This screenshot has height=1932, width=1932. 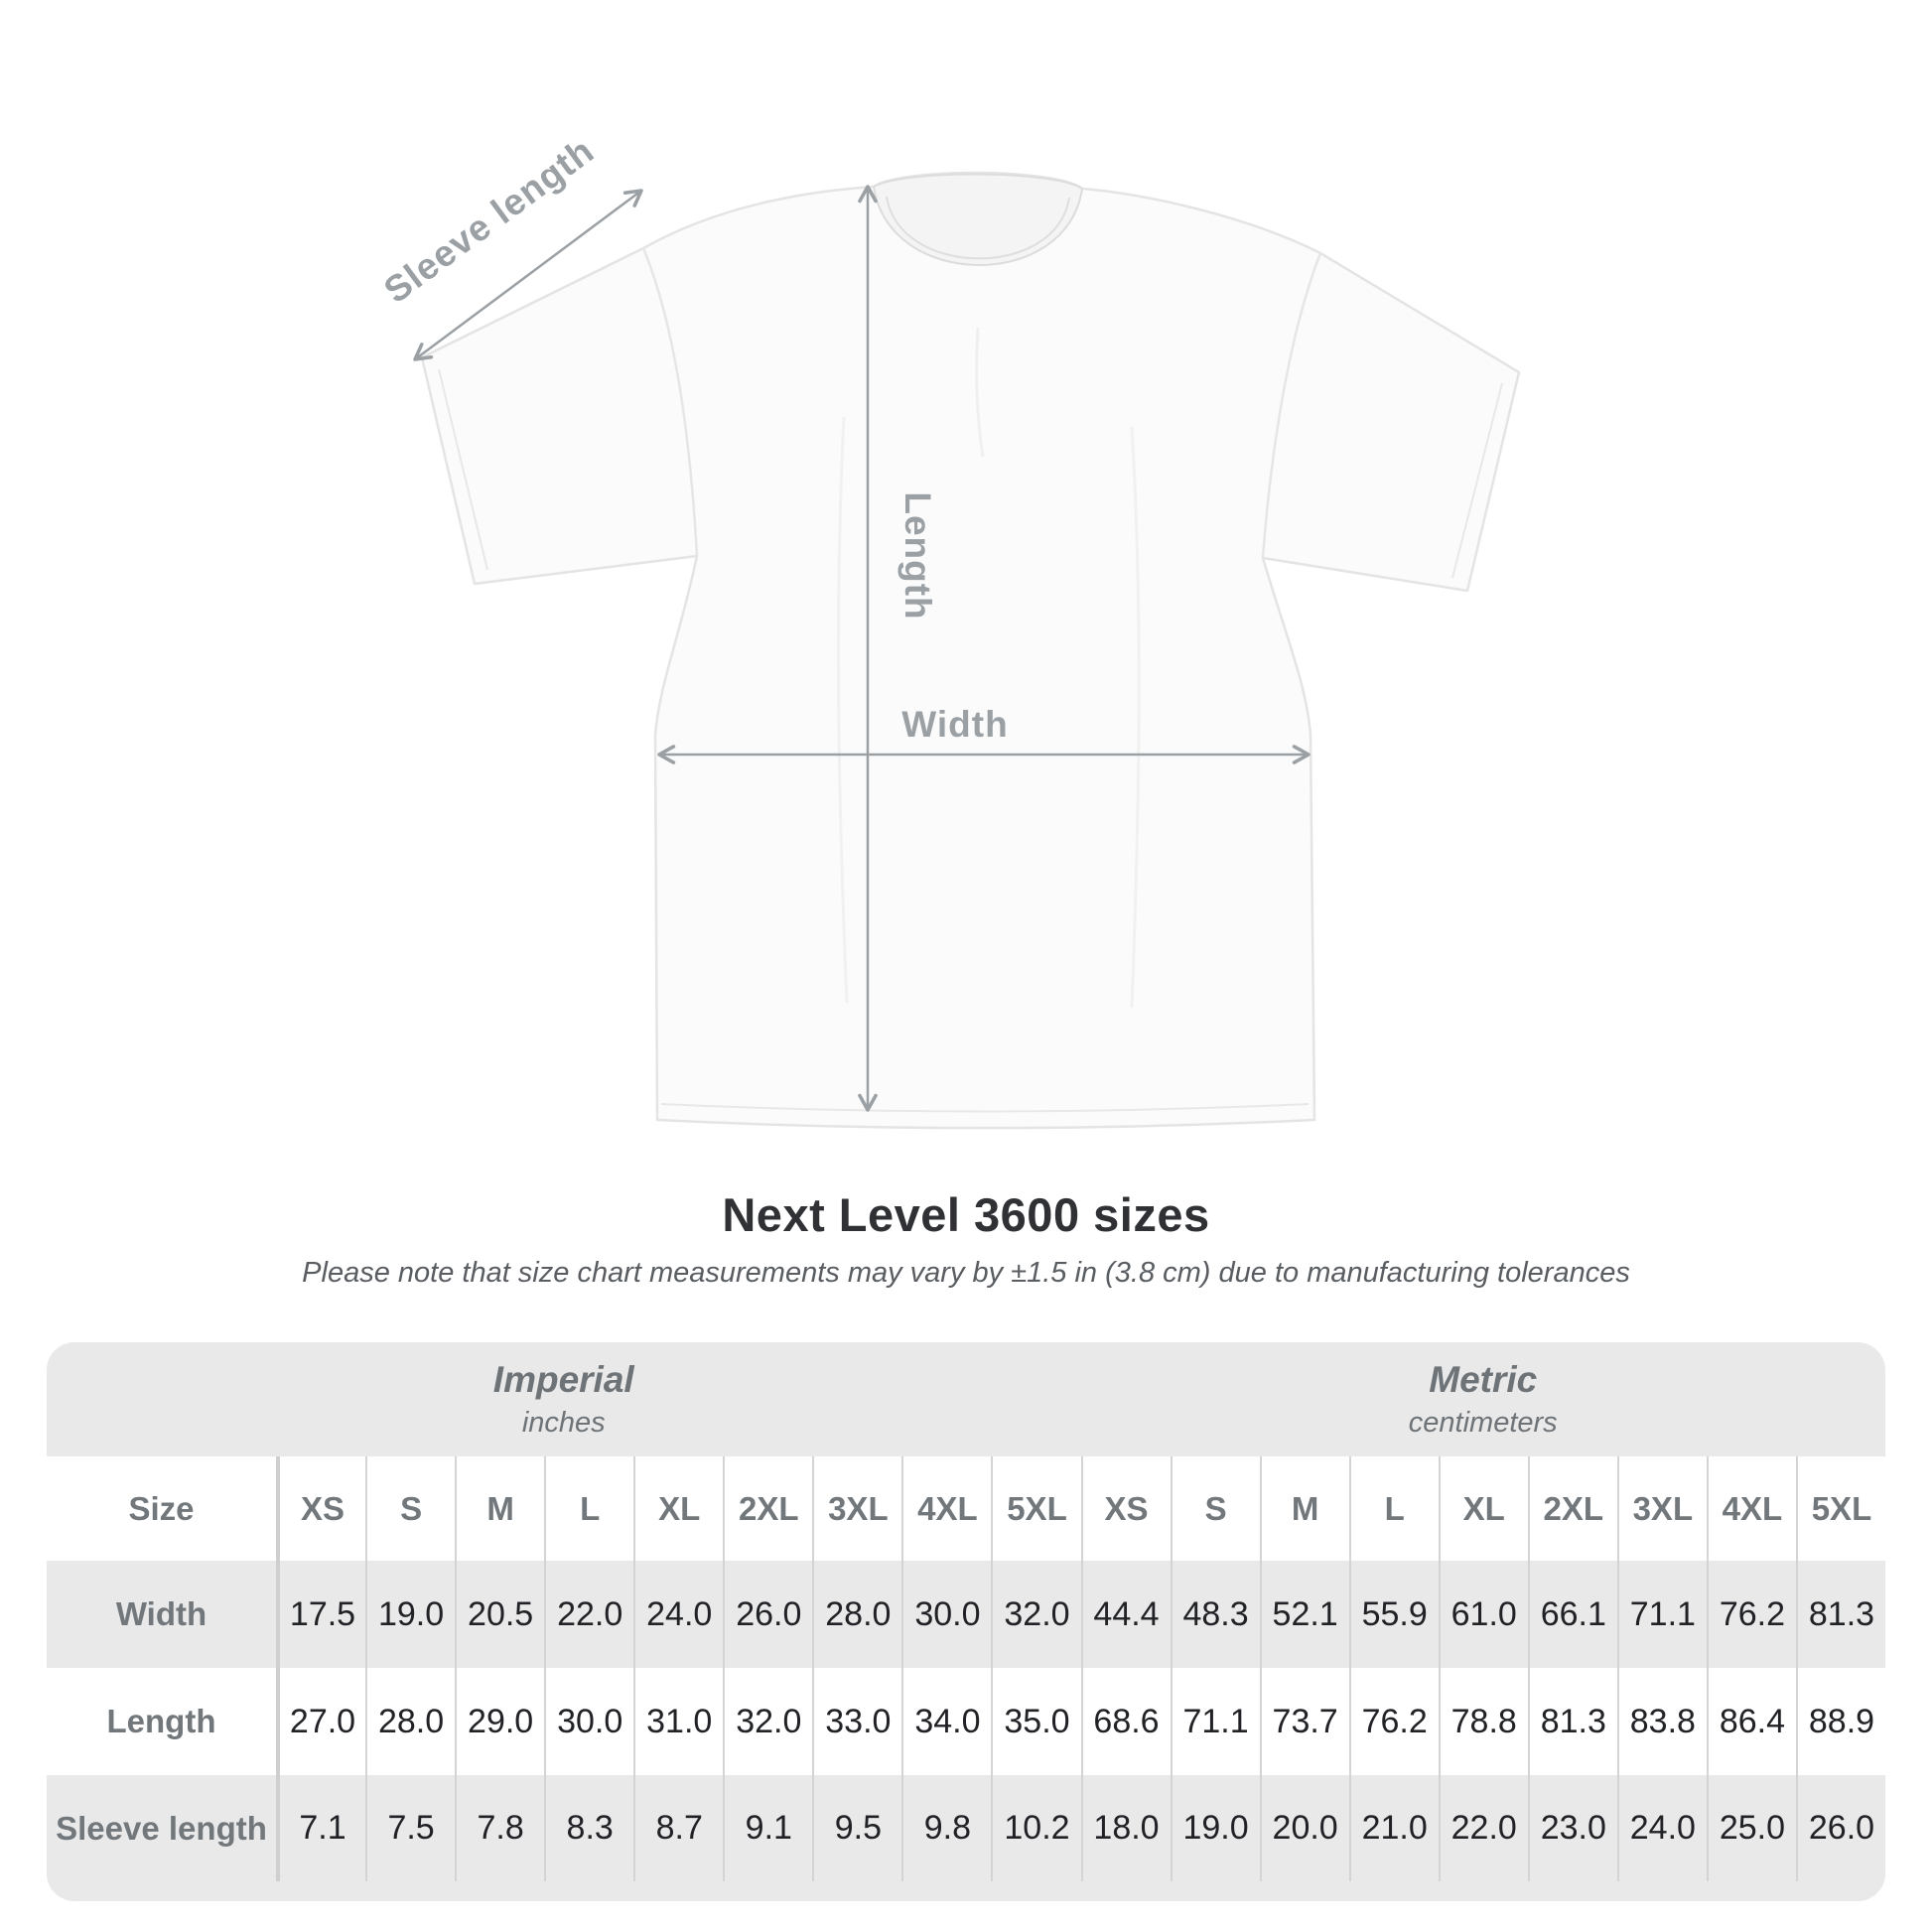 I want to click on value-cell: 34.0, so click(x=947, y=1722).